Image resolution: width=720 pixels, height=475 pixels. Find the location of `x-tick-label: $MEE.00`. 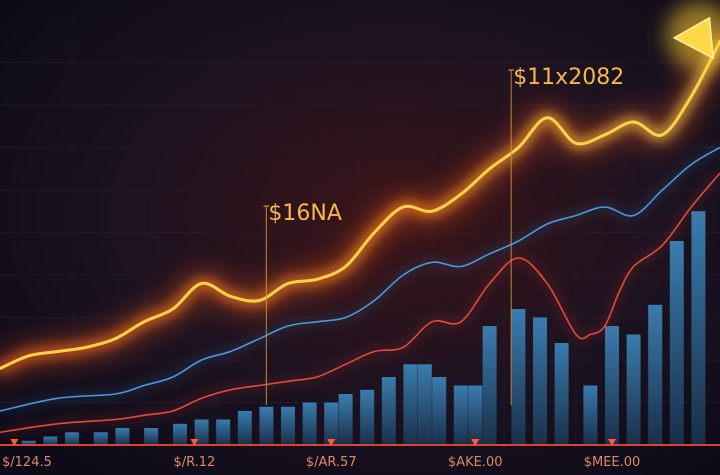

x-tick-label: $MEE.00 is located at coordinates (612, 462).